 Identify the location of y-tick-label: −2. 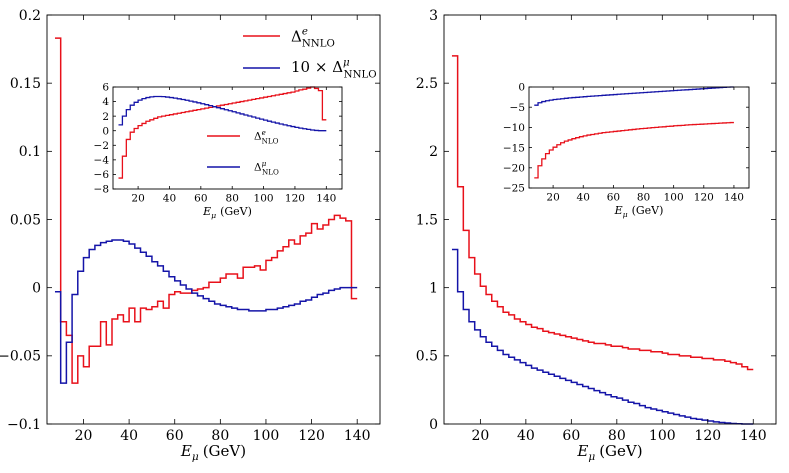
(101, 146).